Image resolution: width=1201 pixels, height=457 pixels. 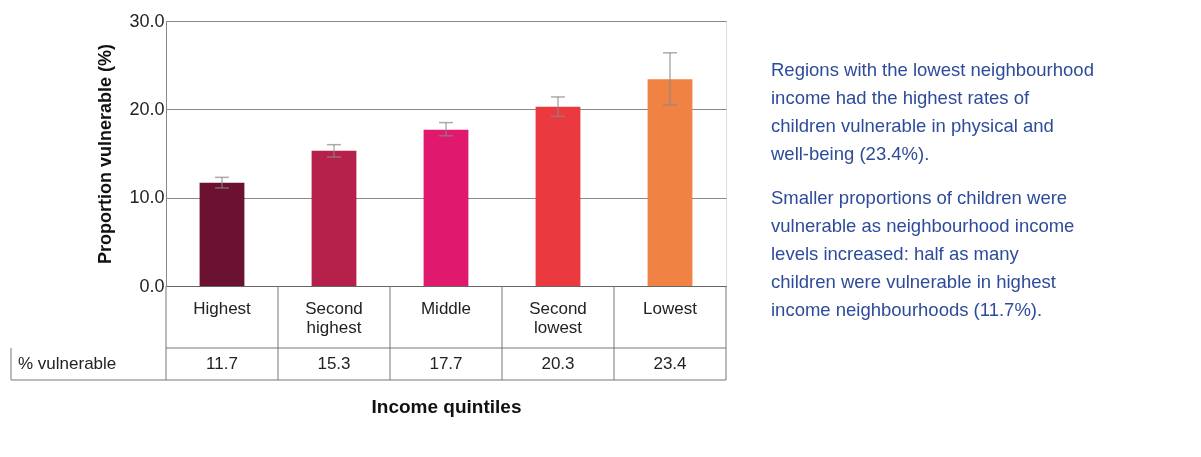 What do you see at coordinates (558, 317) in the screenshot?
I see `x-tick-label: Second lowest` at bounding box center [558, 317].